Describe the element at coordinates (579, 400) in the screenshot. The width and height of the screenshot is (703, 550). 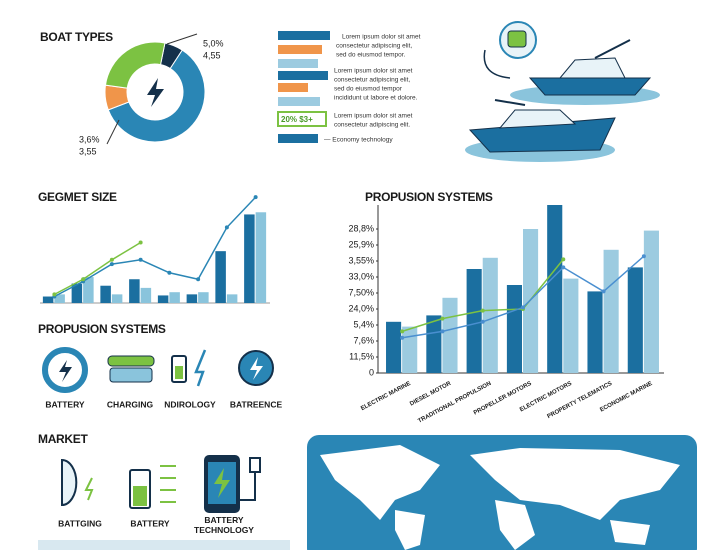
I see `x-tick-label: PROPERTY TELEMATICS` at that location.